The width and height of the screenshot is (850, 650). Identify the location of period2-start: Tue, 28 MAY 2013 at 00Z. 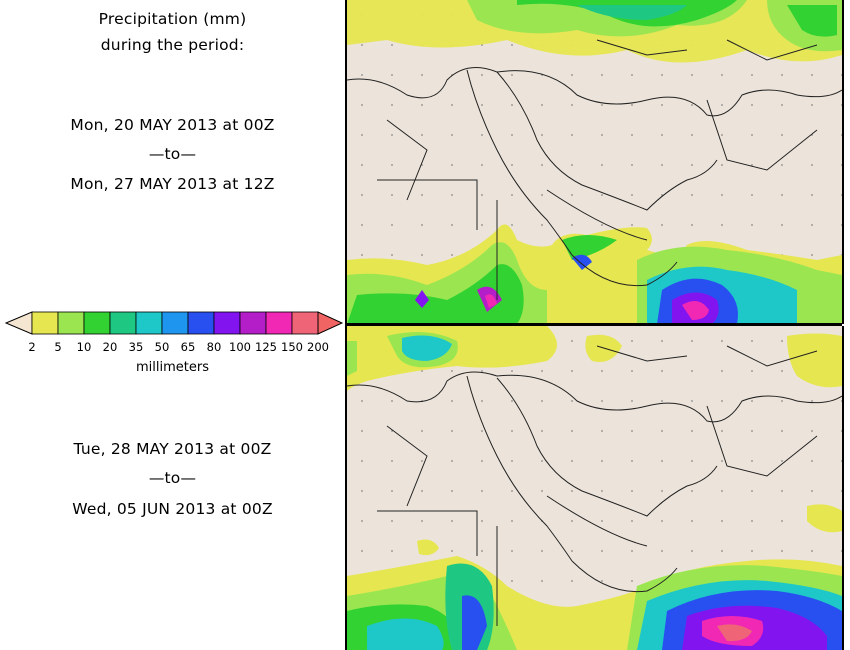
(172, 449).